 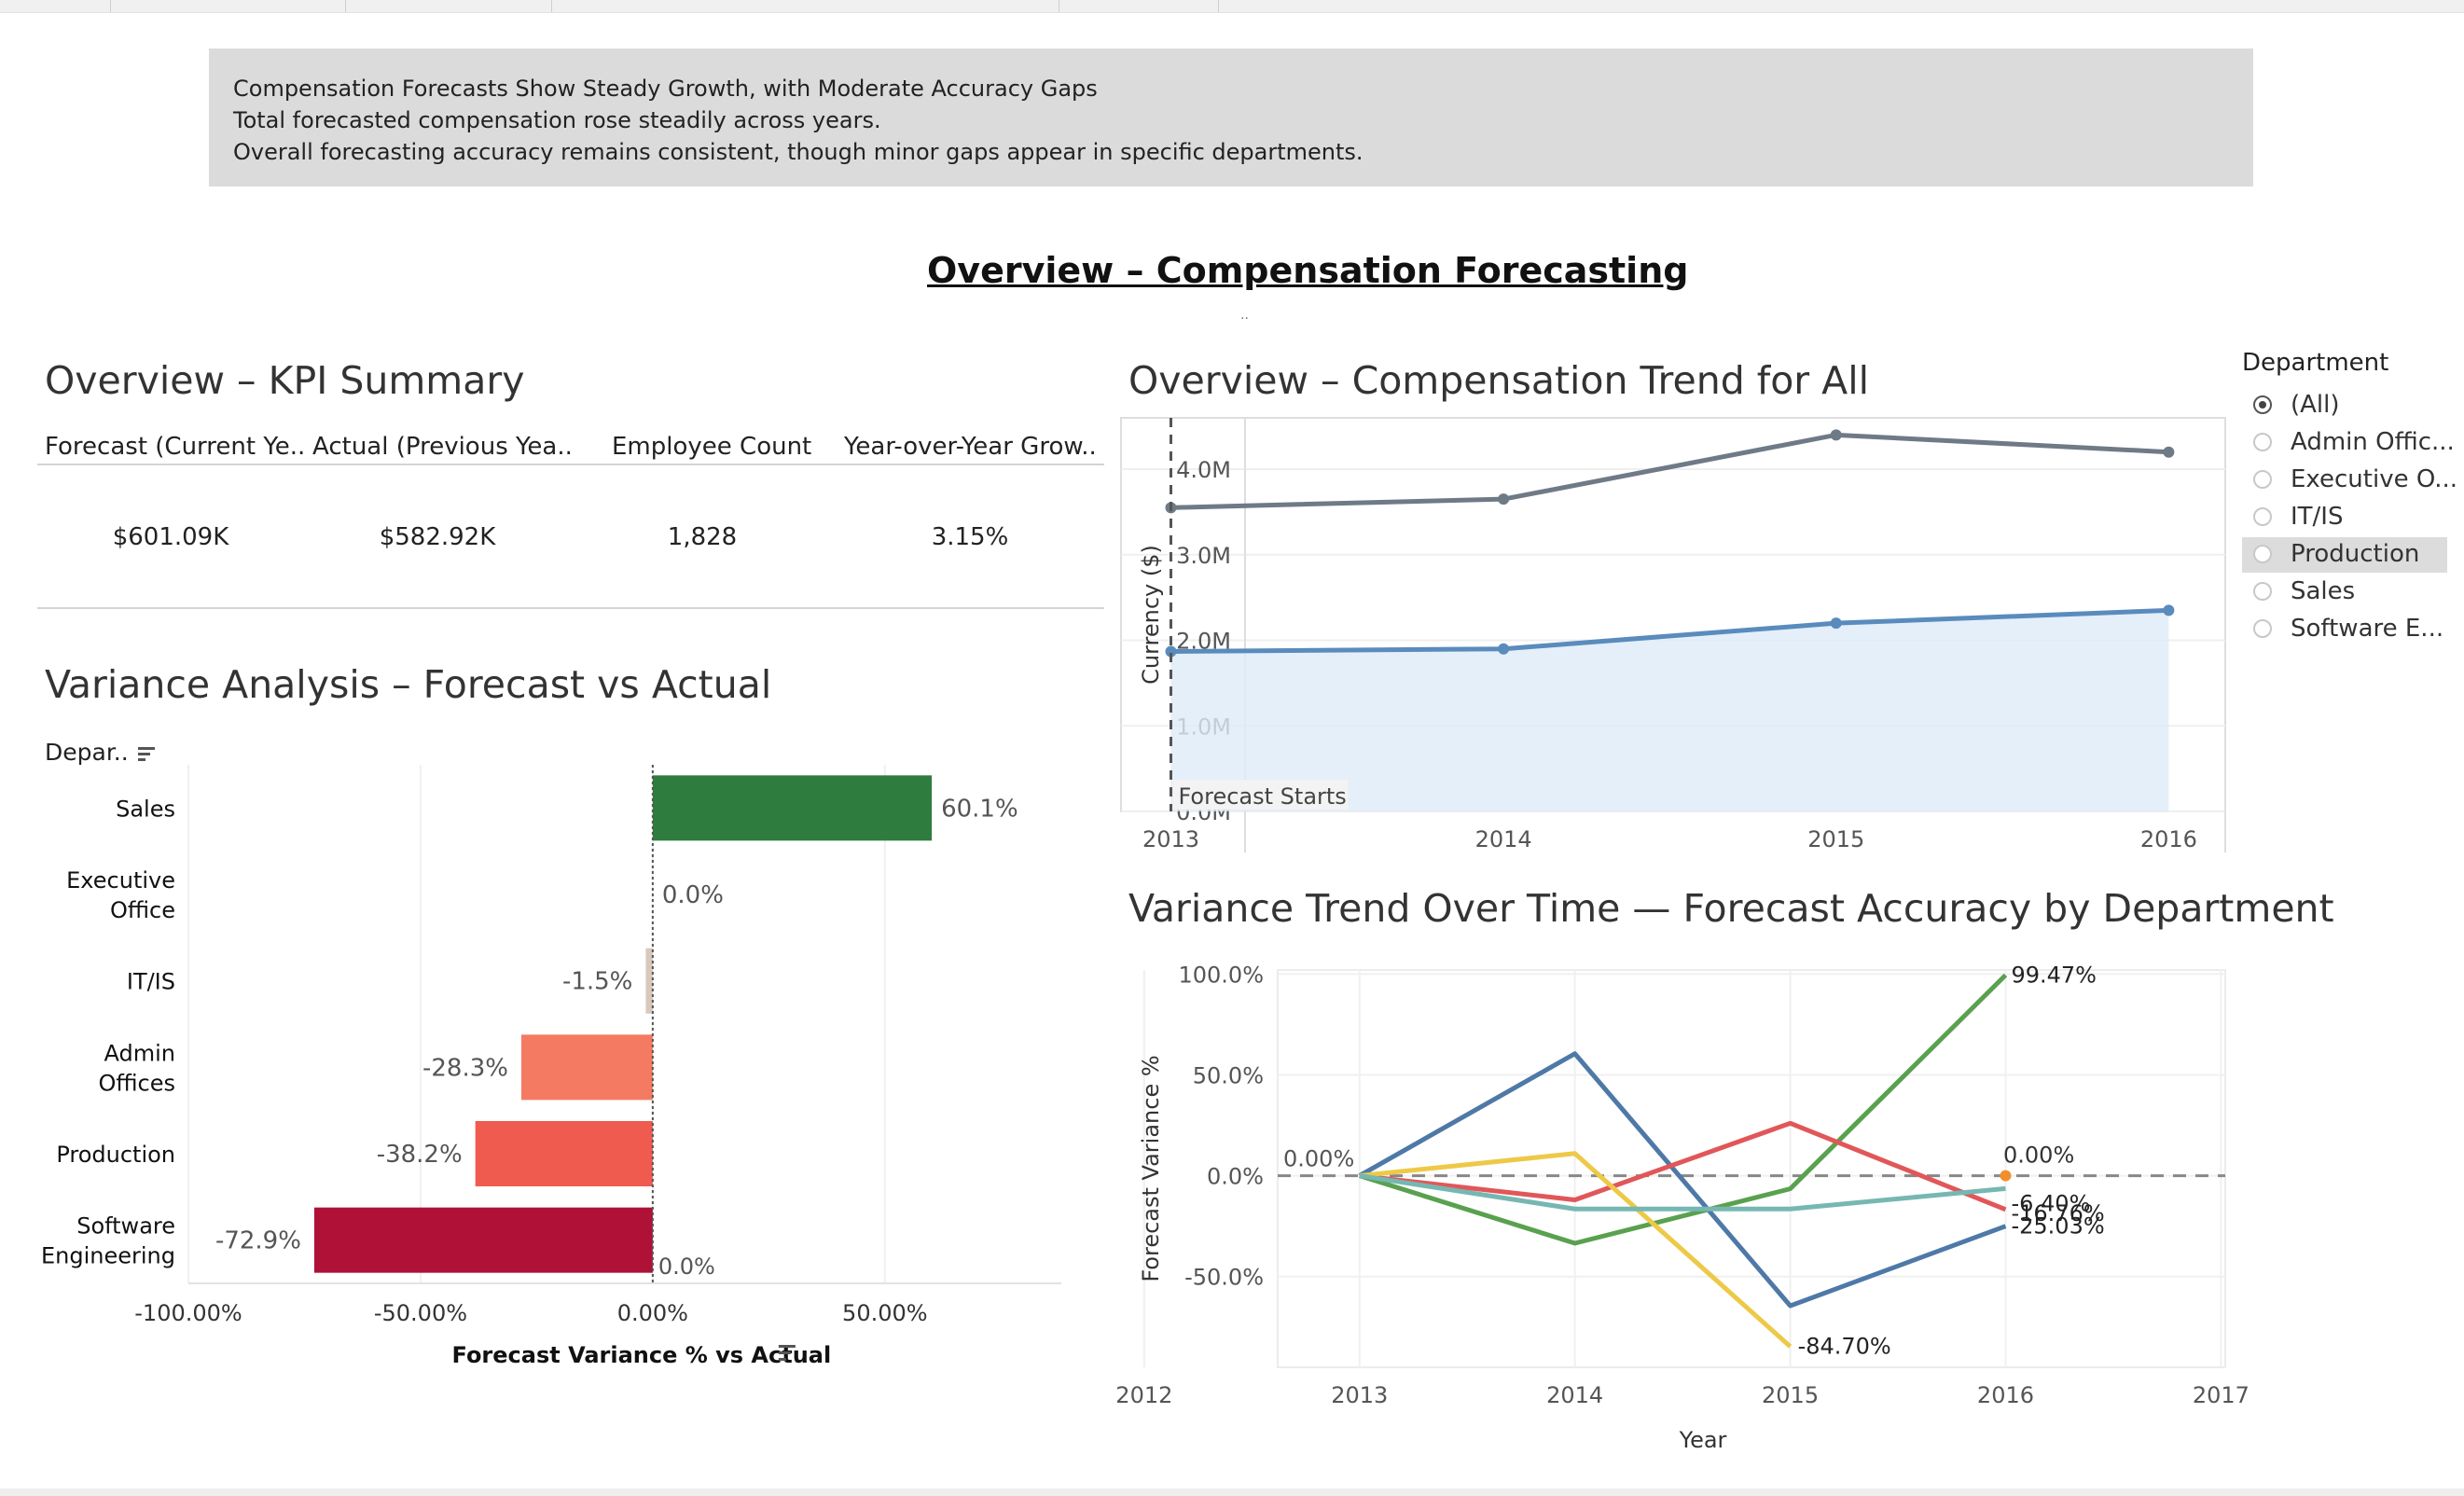 I want to click on tab-strip, so click(x=1232, y=6).